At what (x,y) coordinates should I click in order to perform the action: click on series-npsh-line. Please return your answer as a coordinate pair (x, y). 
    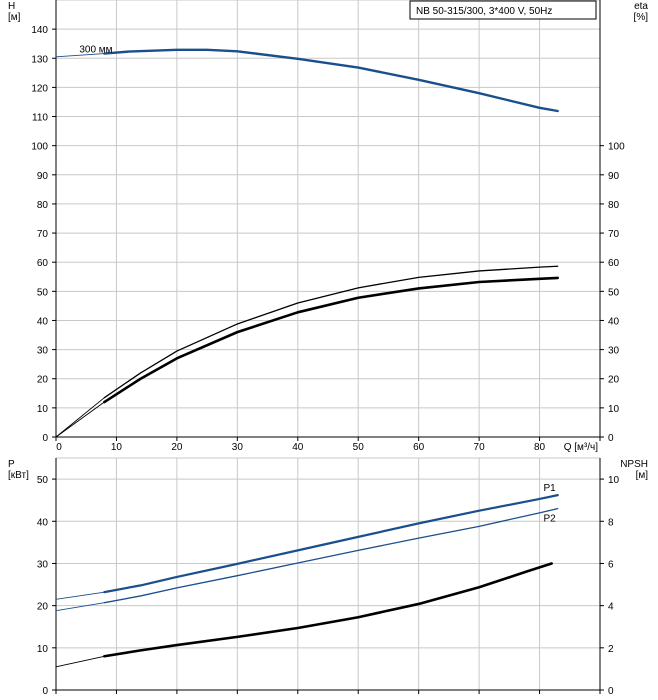
    Looking at the image, I should click on (328, 610).